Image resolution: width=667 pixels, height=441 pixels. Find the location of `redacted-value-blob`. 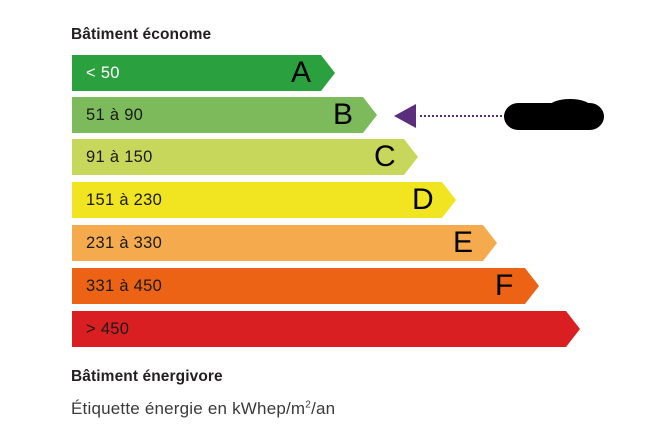

redacted-value-blob is located at coordinates (554, 114).